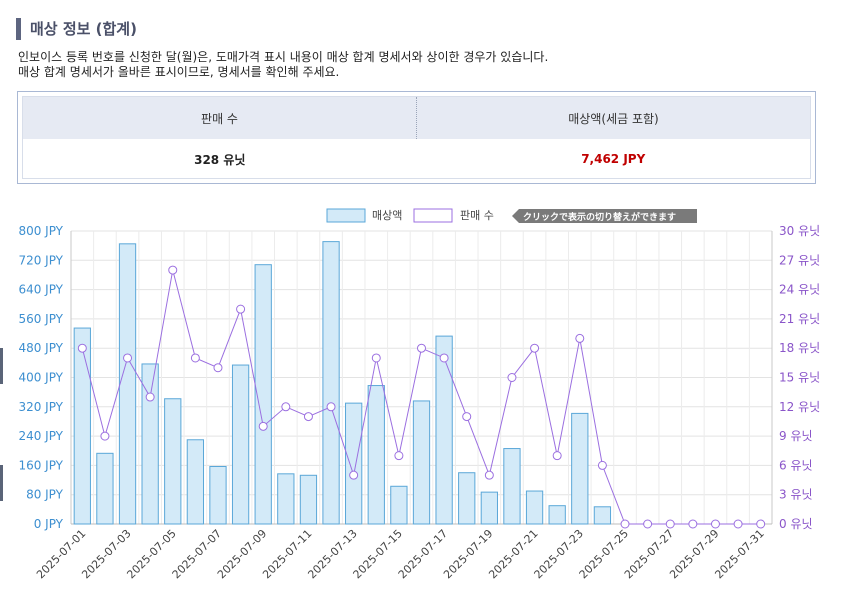 This screenshot has height=605, width=845. What do you see at coordinates (40, 319) in the screenshot?
I see `left-tick-label: 560 JPY` at bounding box center [40, 319].